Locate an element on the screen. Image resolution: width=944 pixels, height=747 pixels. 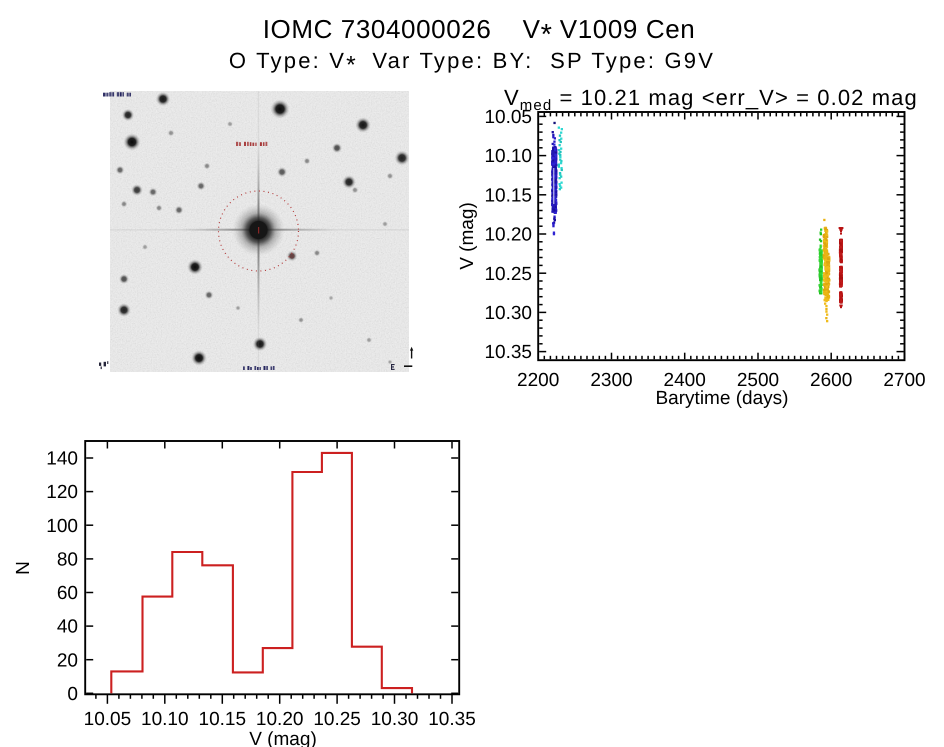
svg-text: 0 is located at coordinates (72, 694).